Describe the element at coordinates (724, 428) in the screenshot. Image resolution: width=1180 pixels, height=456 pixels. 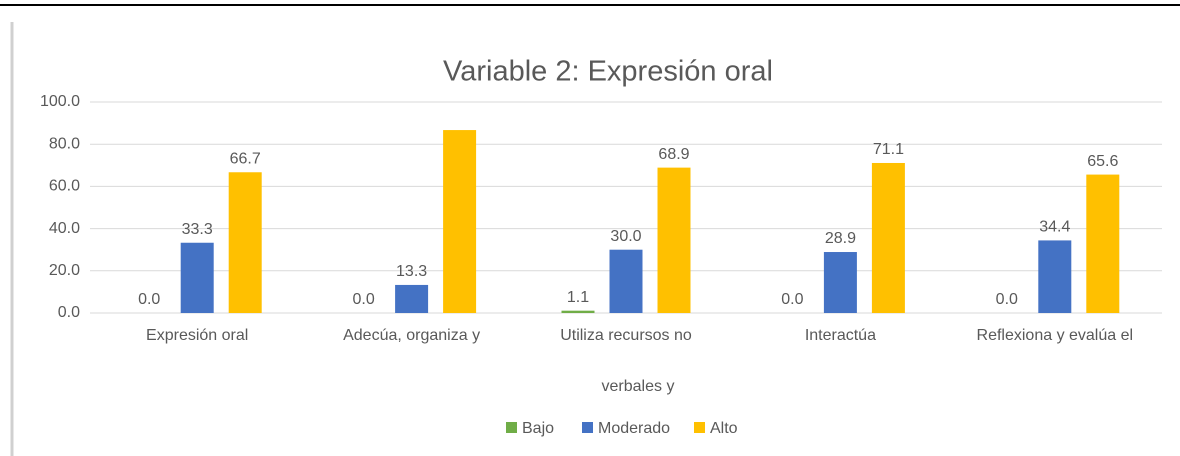
I see `legend-label: Alto` at that location.